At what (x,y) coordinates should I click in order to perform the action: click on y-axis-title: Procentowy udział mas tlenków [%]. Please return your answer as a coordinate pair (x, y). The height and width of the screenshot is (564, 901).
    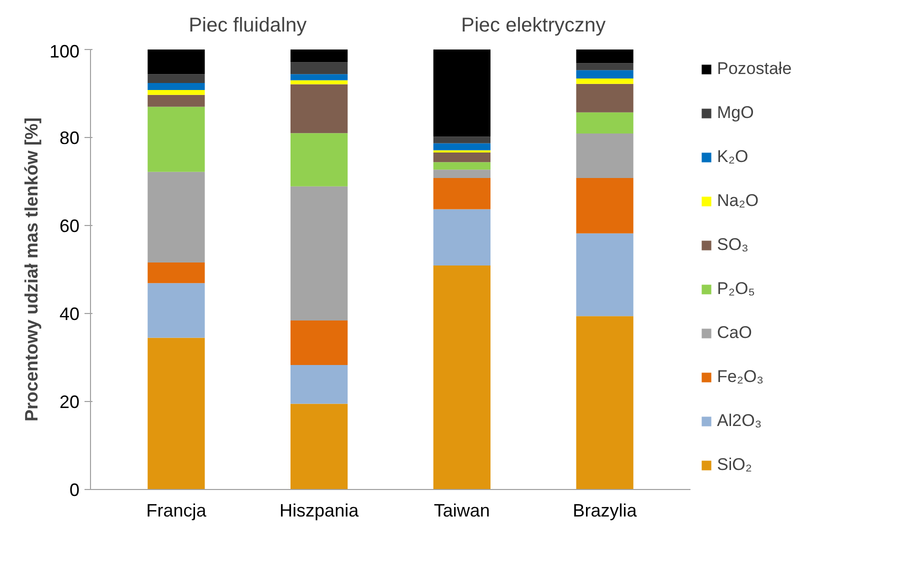
    Looking at the image, I should click on (31, 269).